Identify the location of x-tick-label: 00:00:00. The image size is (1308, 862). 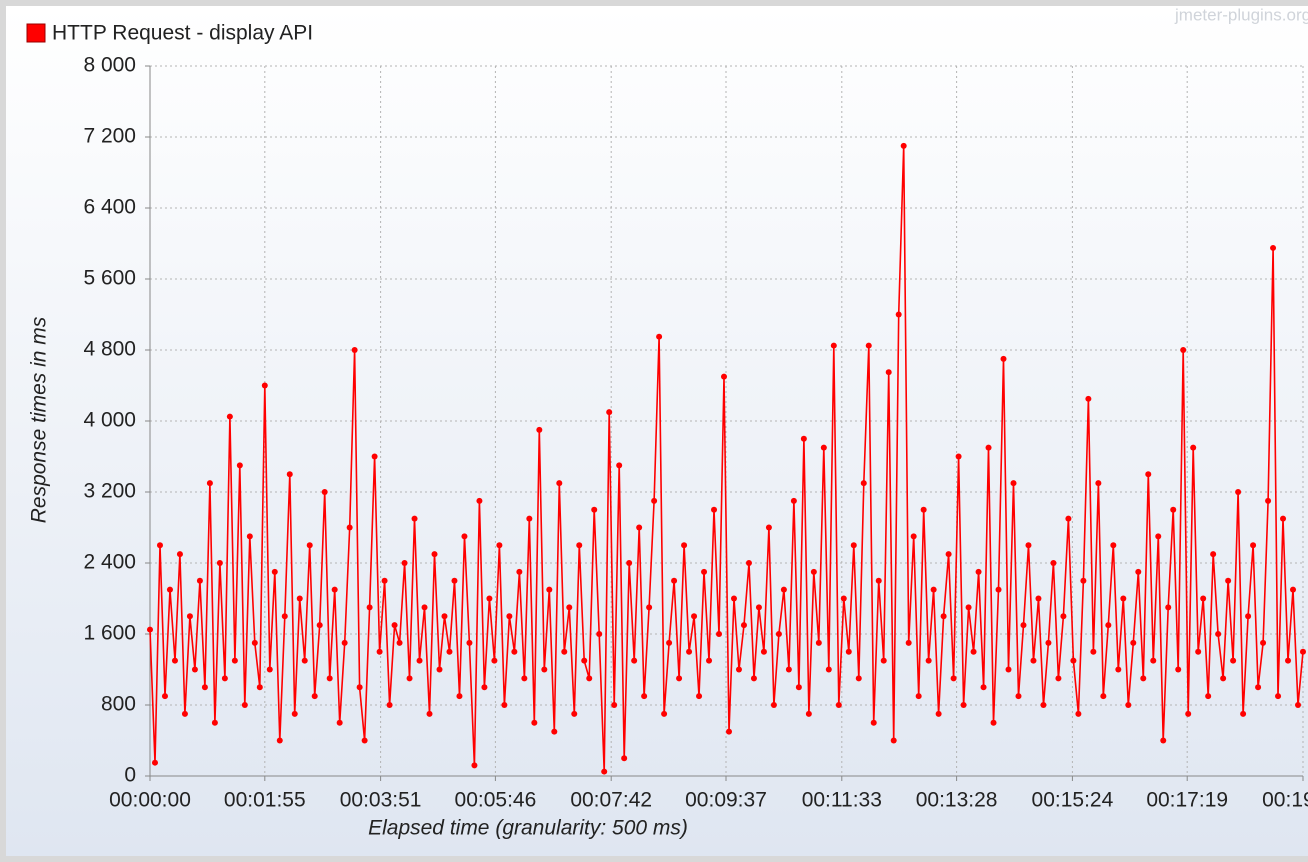
(150, 800).